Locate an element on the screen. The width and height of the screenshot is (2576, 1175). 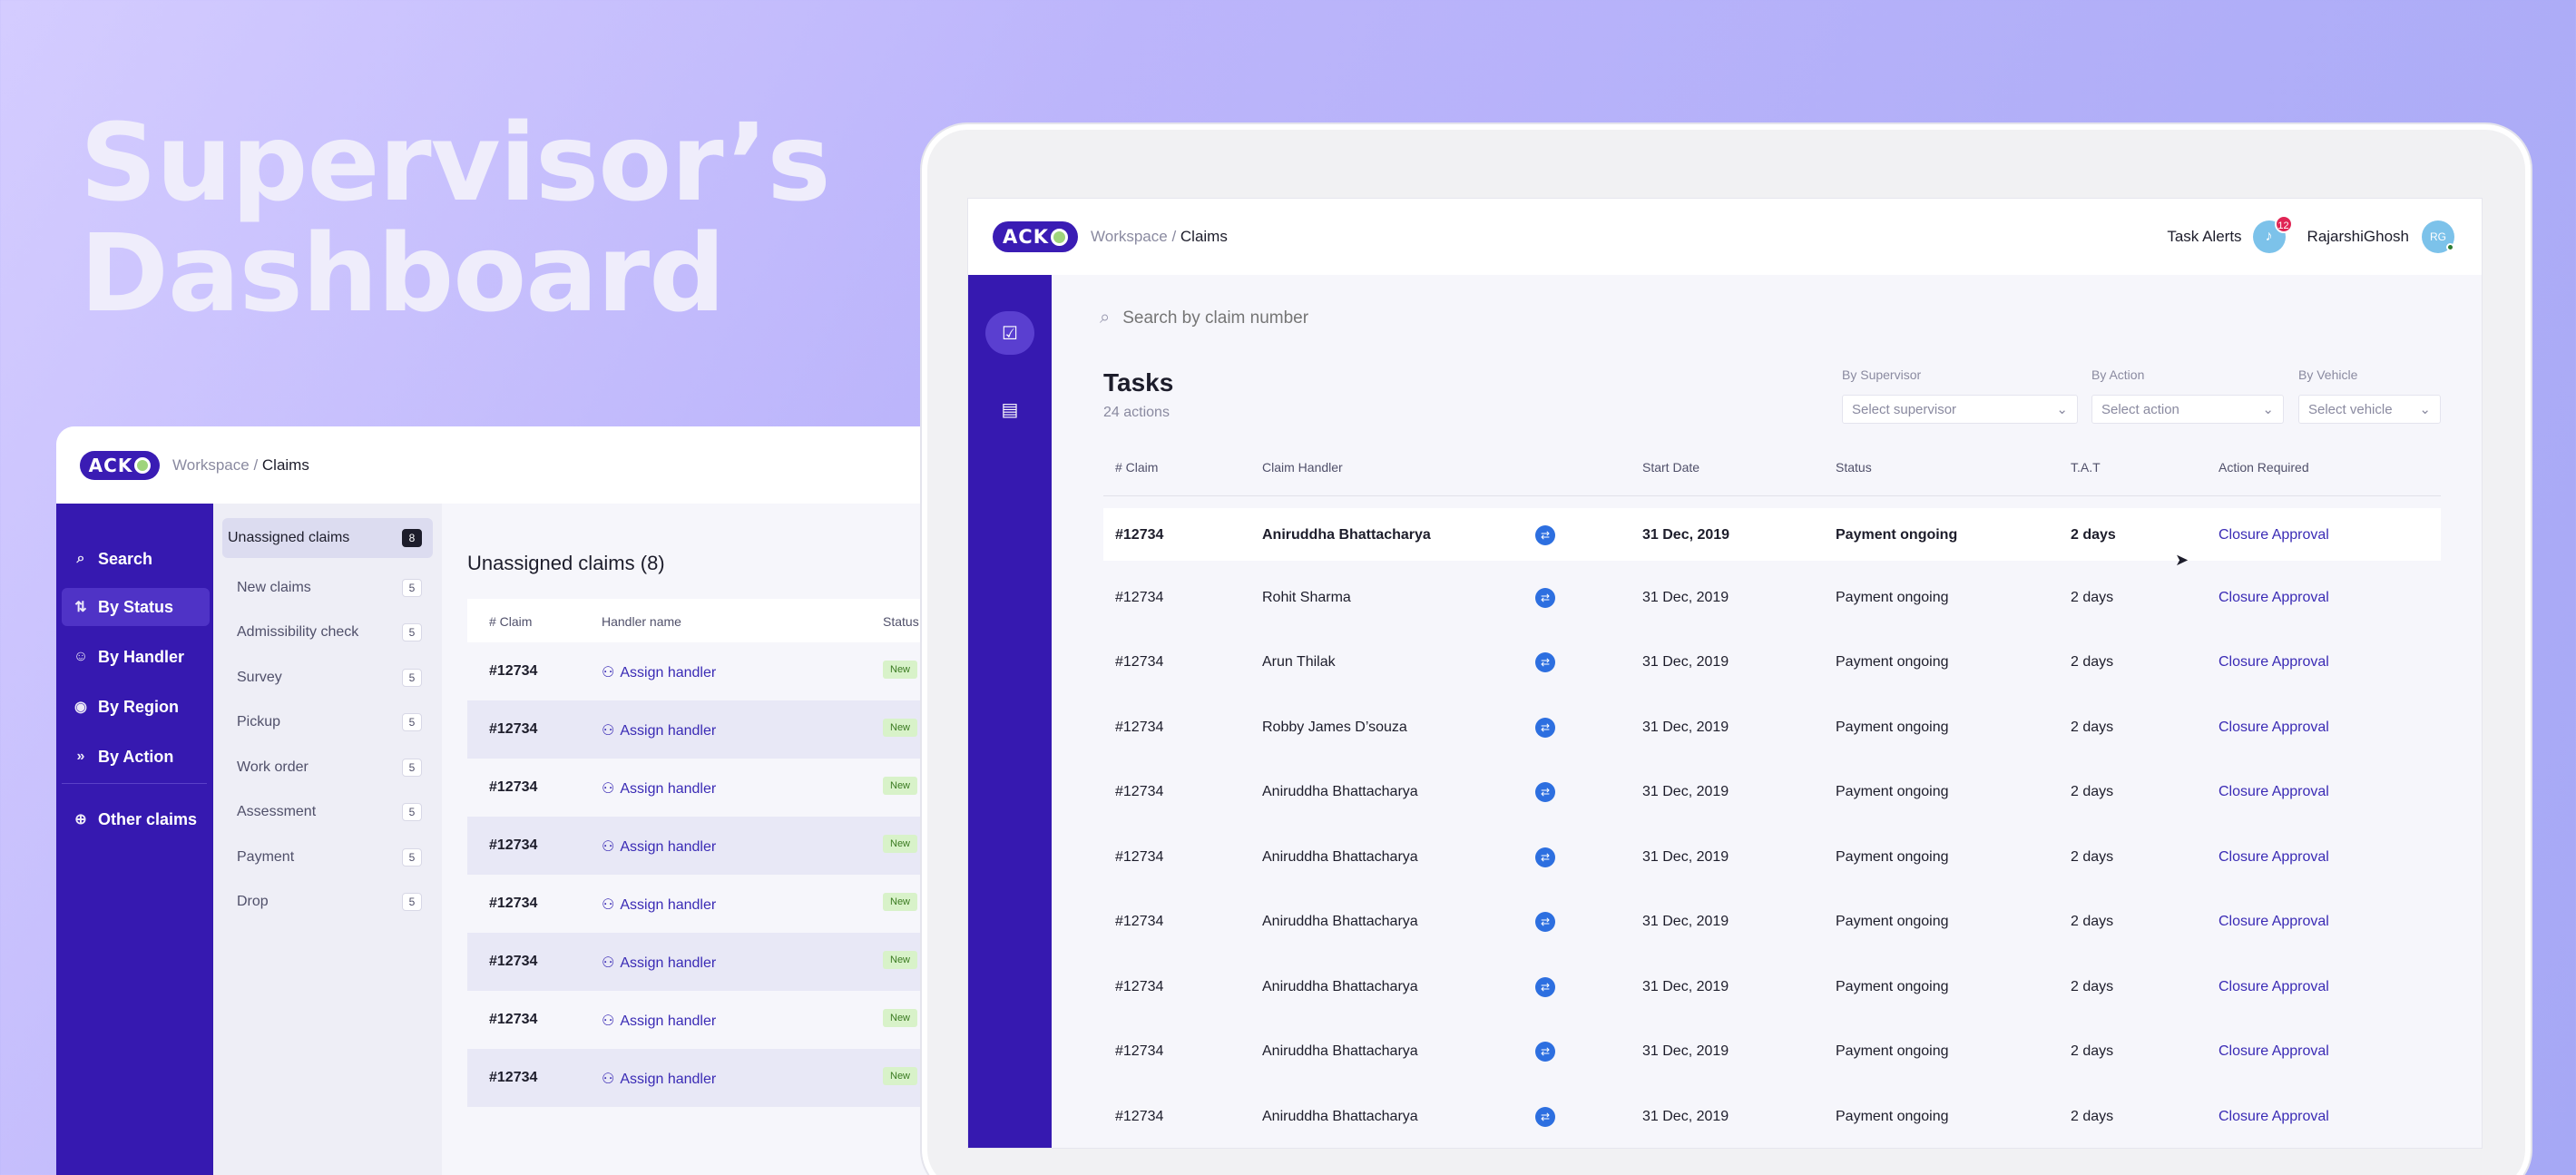
location-pin-icon: ◉ is located at coordinates (80, 707).